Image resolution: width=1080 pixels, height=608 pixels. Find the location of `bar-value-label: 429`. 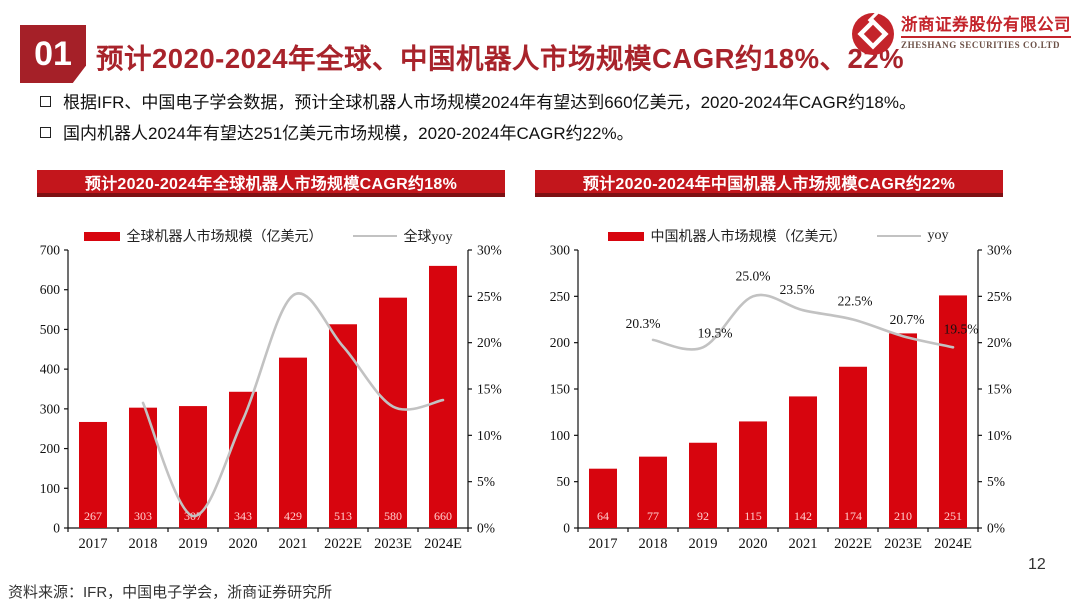

bar-value-label: 429 is located at coordinates (293, 516).